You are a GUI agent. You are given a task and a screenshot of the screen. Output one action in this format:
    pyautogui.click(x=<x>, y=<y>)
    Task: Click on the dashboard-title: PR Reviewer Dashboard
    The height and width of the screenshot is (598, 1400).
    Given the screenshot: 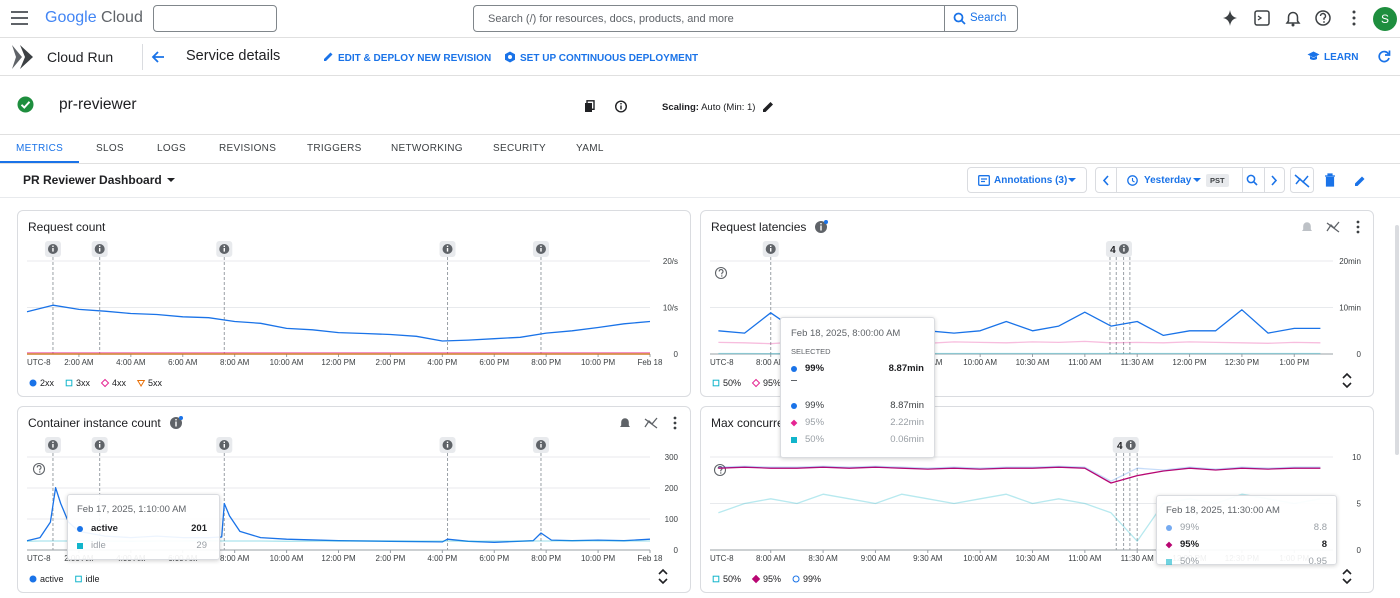 What is the action you would take?
    pyautogui.click(x=92, y=180)
    